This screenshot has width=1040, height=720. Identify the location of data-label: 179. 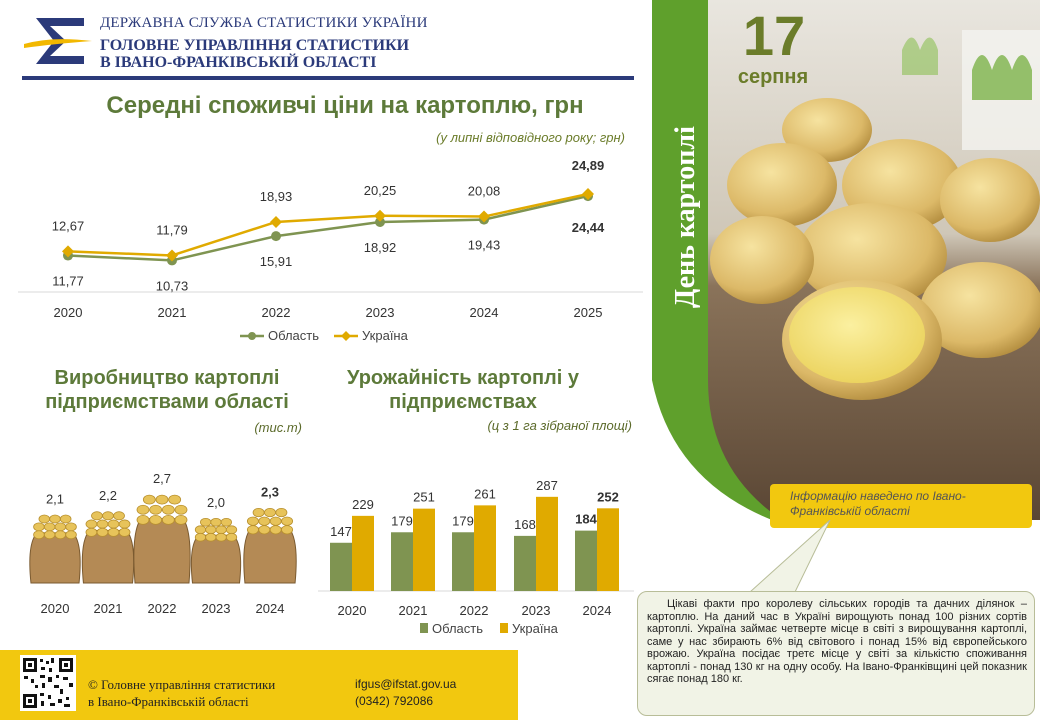
(402, 520).